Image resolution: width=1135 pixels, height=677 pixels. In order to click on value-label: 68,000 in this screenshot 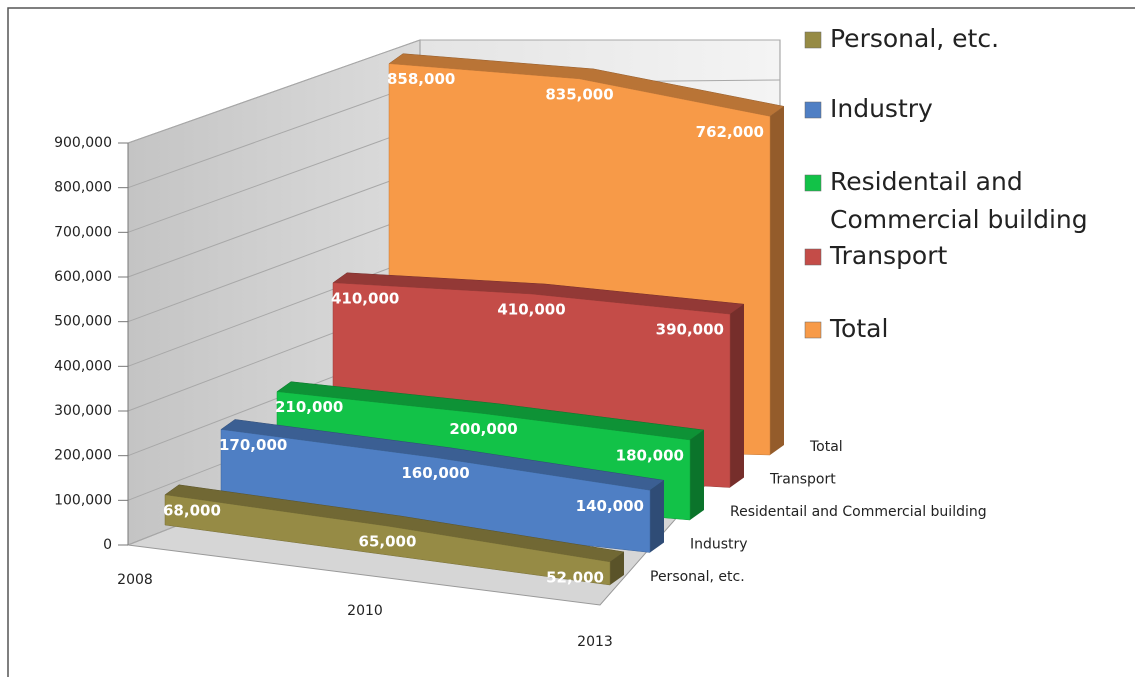, I will do `click(192, 510)`.